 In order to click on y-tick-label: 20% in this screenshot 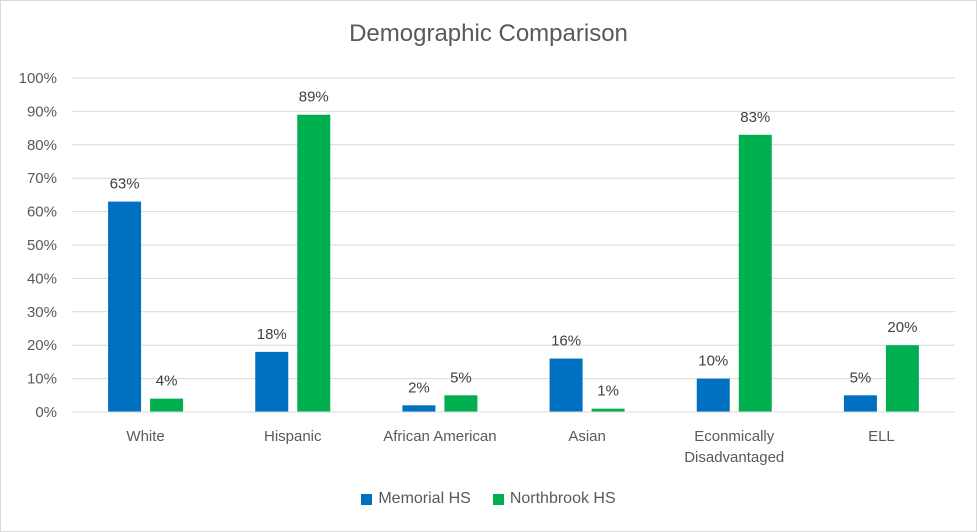, I will do `click(42, 345)`.